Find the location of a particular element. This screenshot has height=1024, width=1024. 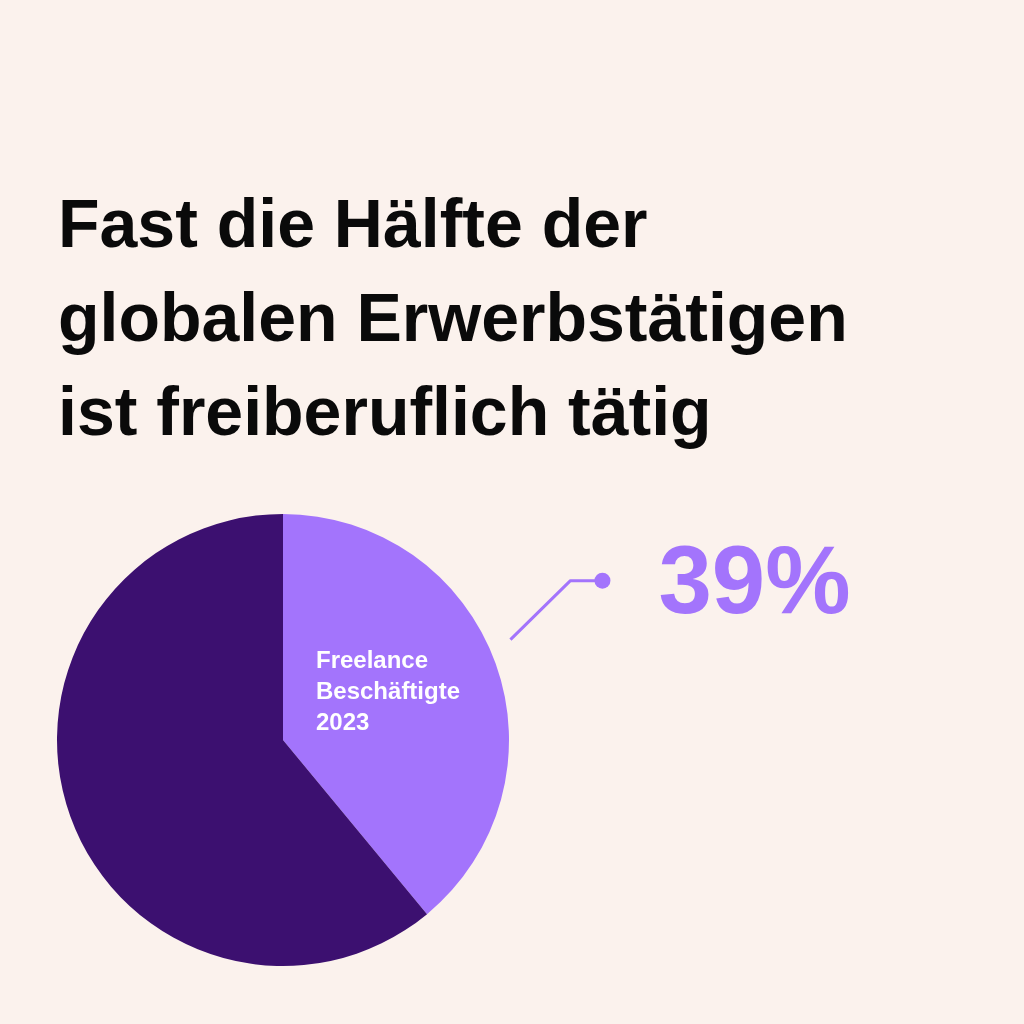

slice-label: Freelance Beschäftigte 2023 is located at coordinates (388, 691).